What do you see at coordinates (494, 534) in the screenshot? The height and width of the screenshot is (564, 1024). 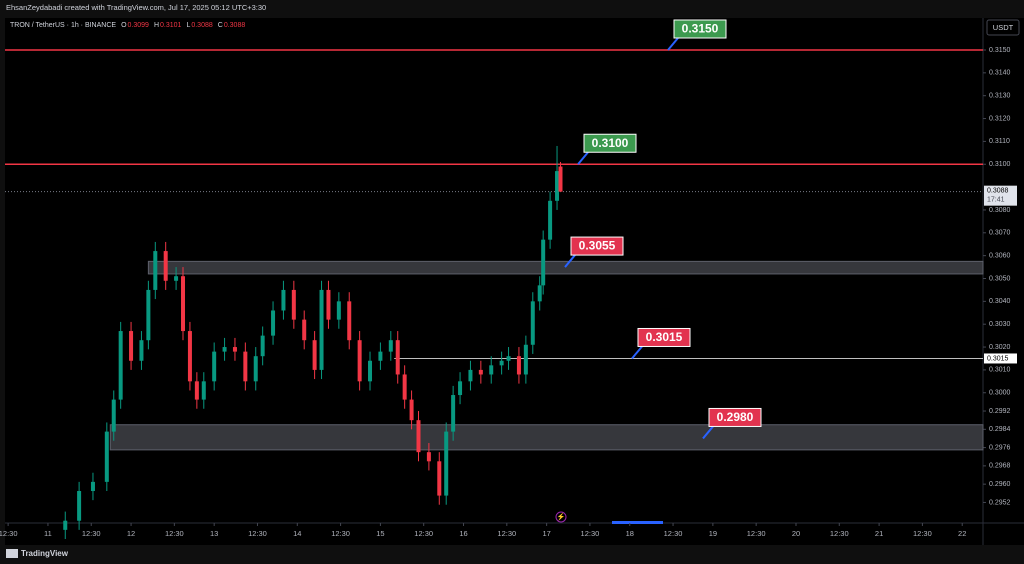 I see `time-axis` at bounding box center [494, 534].